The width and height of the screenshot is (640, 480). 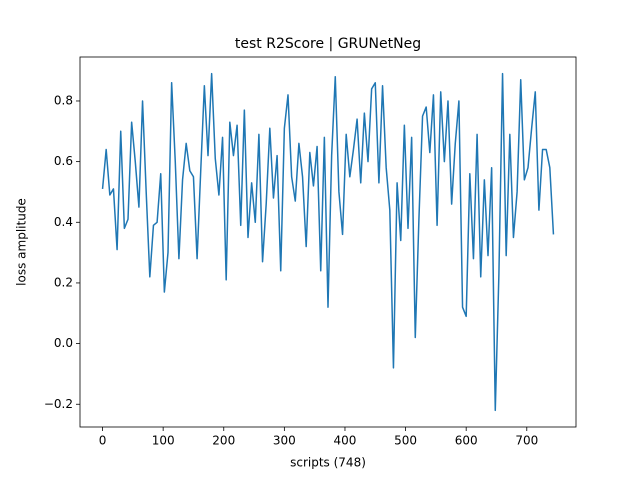 What do you see at coordinates (63, 161) in the screenshot?
I see `y-tick-label: 0.6` at bounding box center [63, 161].